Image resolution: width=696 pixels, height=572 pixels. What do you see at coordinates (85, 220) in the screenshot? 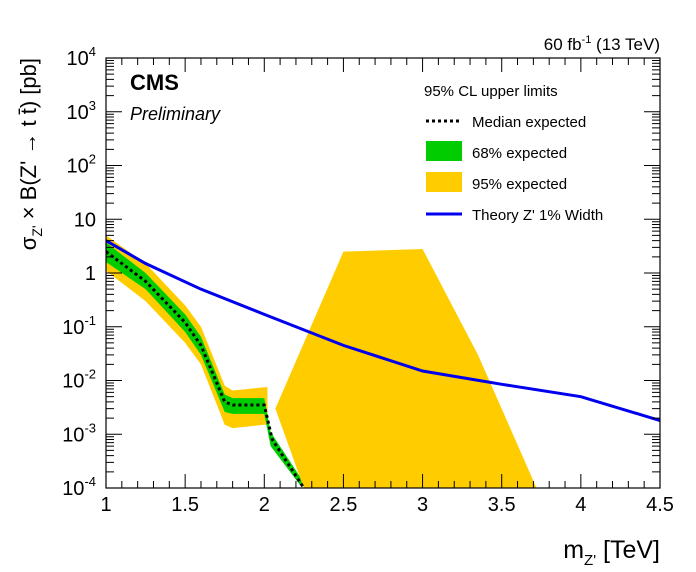
I see `y-tick-label: 10` at bounding box center [85, 220].